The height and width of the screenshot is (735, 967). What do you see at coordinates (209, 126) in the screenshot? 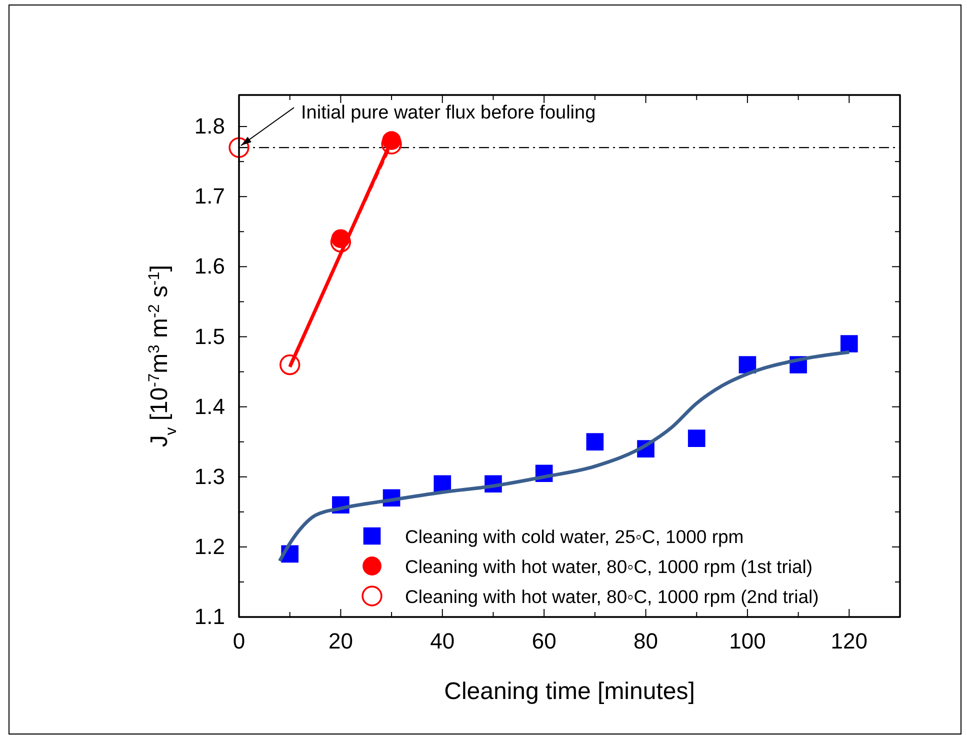
I see `y-tick-label: 1.8` at bounding box center [209, 126].